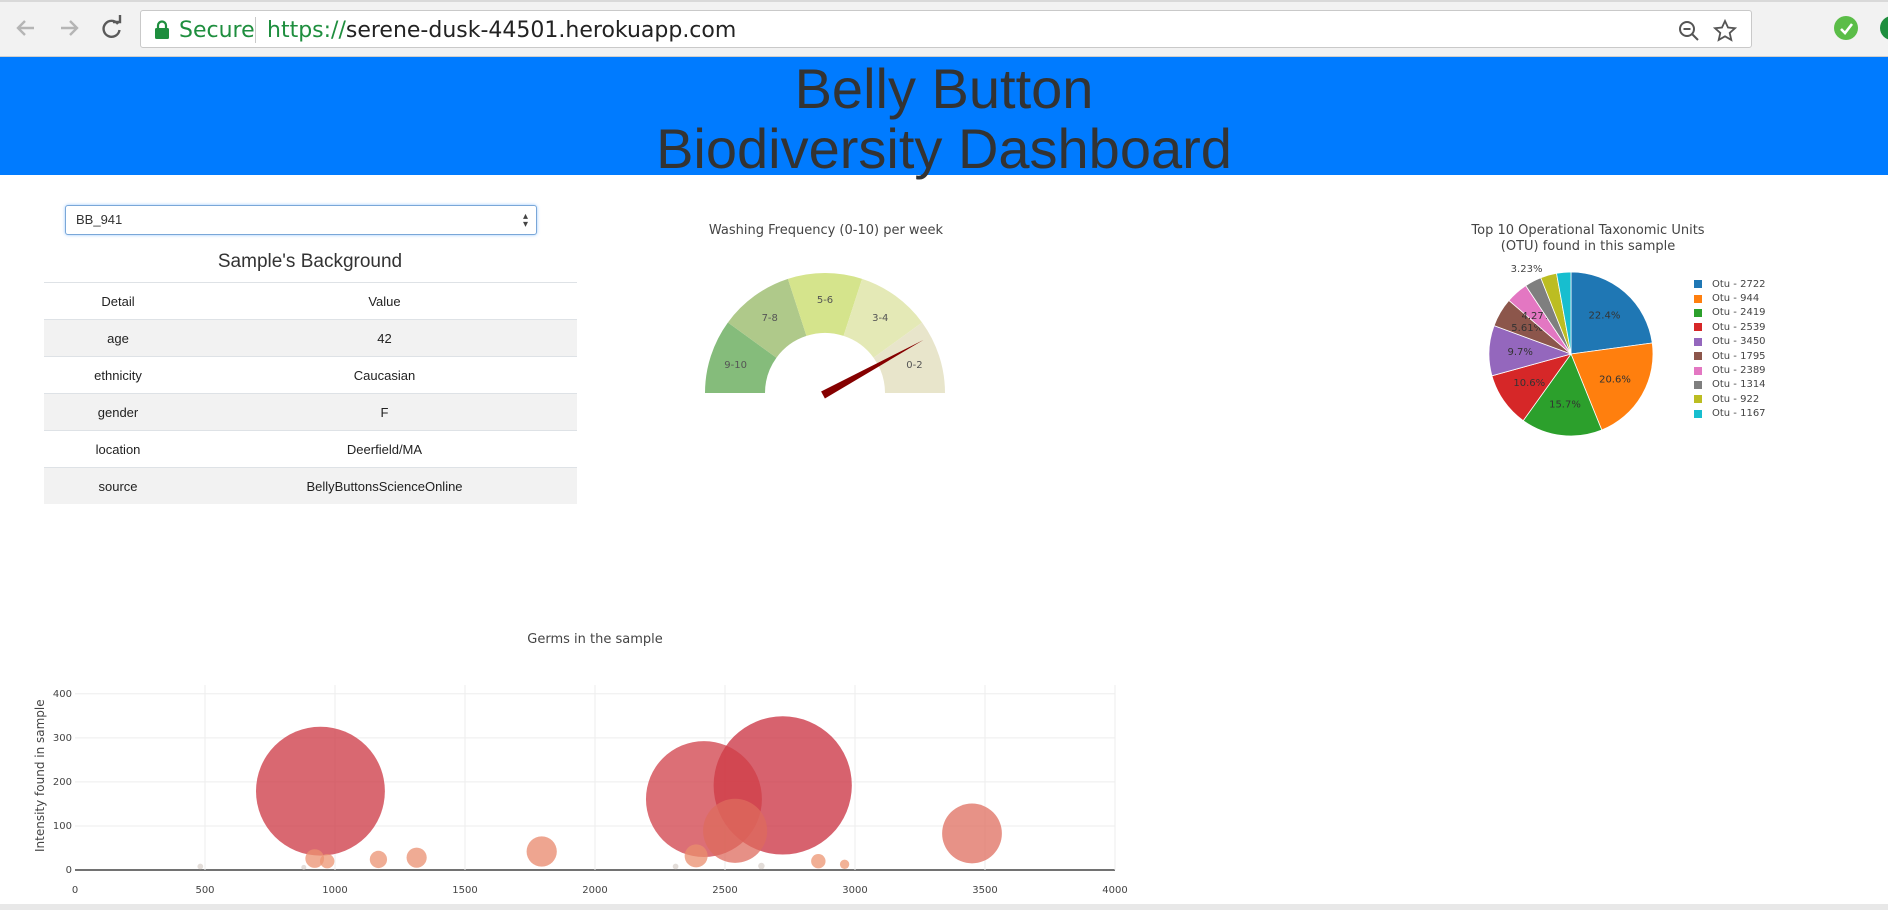 This screenshot has width=1888, height=910. I want to click on legend-item: Otu - 3450, so click(1730, 342).